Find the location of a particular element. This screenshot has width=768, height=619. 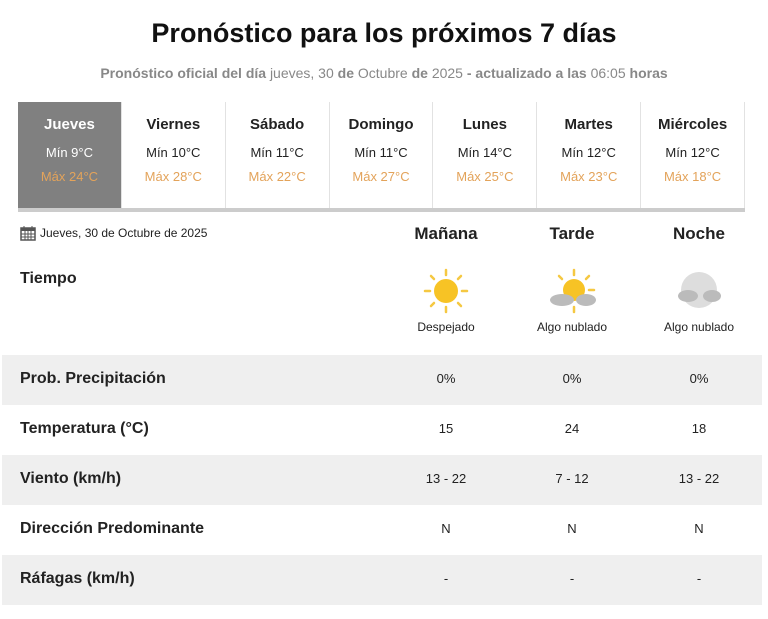

max-temp: Máx 23°C is located at coordinates (589, 176).